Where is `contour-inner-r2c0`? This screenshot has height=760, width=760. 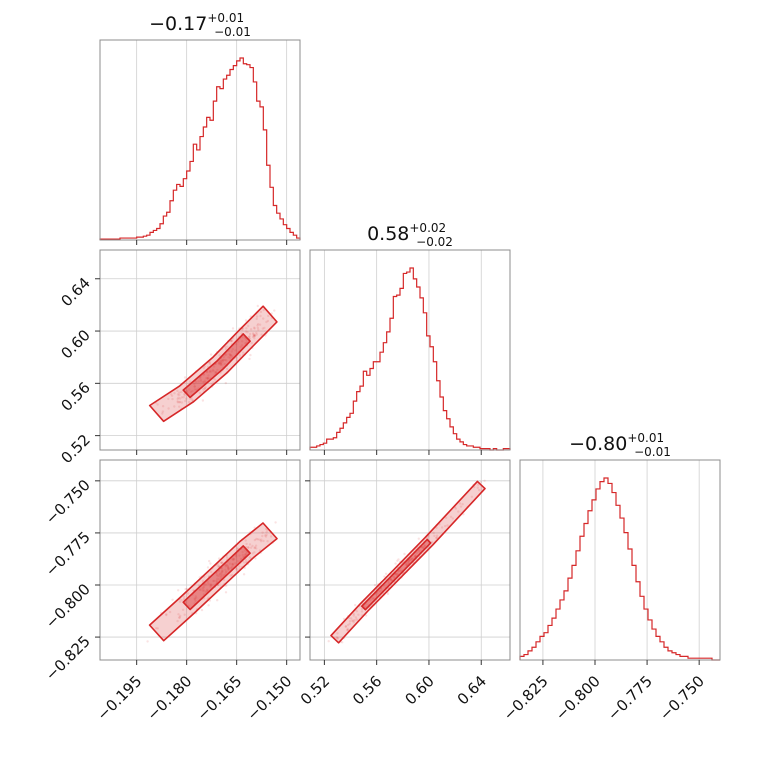
contour-inner-r2c0 is located at coordinates (216, 578).